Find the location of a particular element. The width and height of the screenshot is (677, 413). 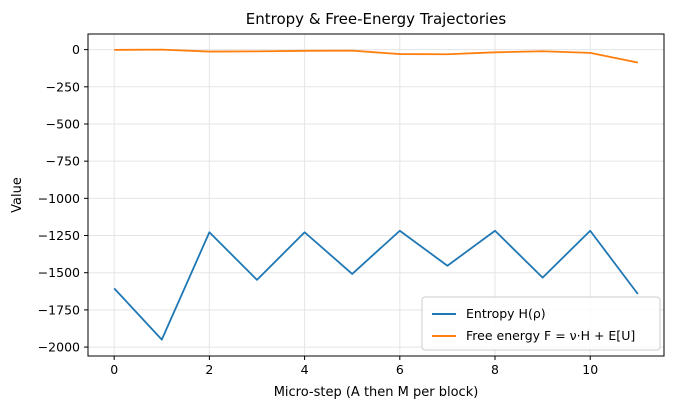

y-tick-label: −750 is located at coordinates (63, 161).